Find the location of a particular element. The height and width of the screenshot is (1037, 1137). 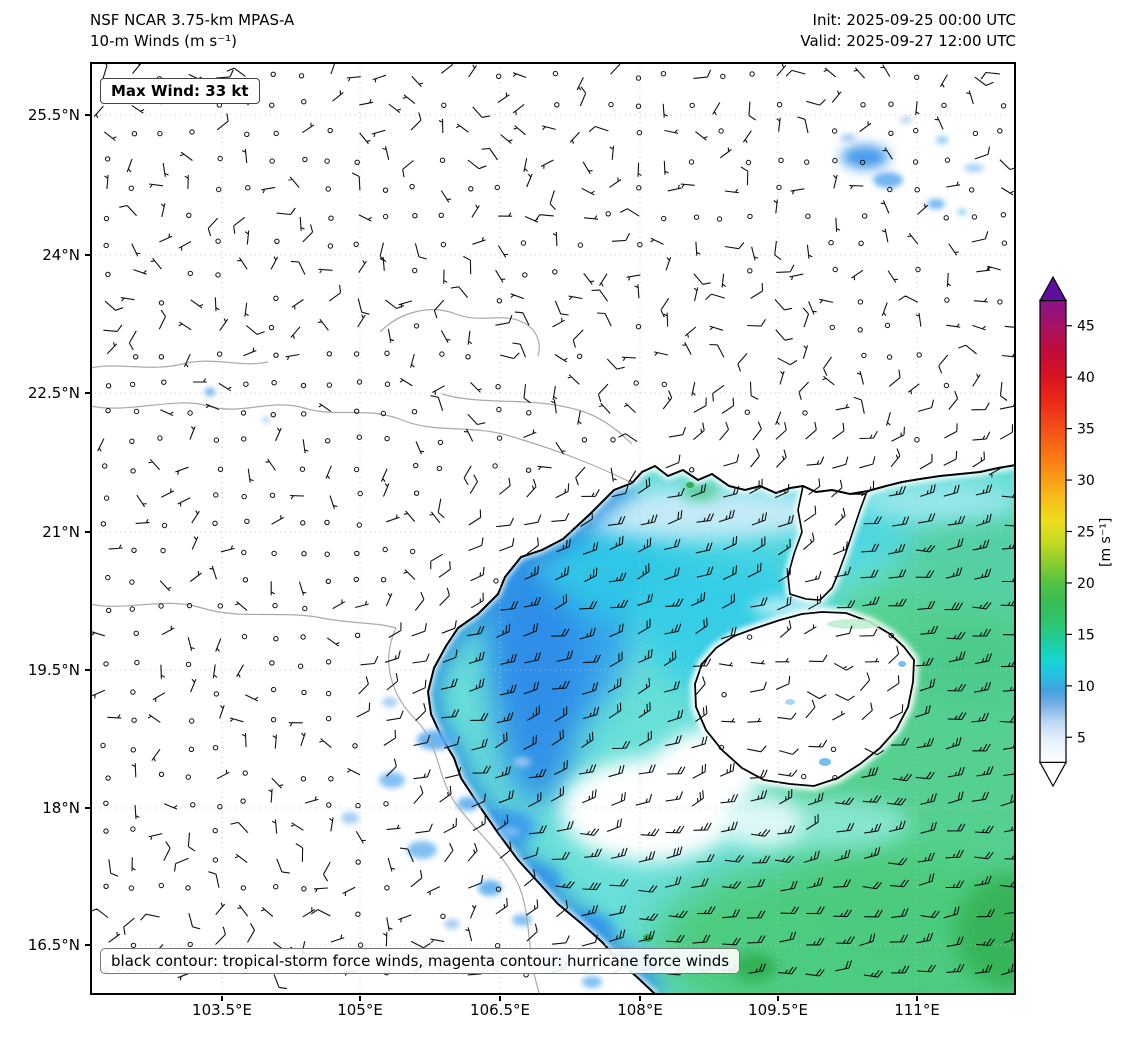

init-time-label: Init: 2025-09-25 00:00 UTC is located at coordinates (914, 20).